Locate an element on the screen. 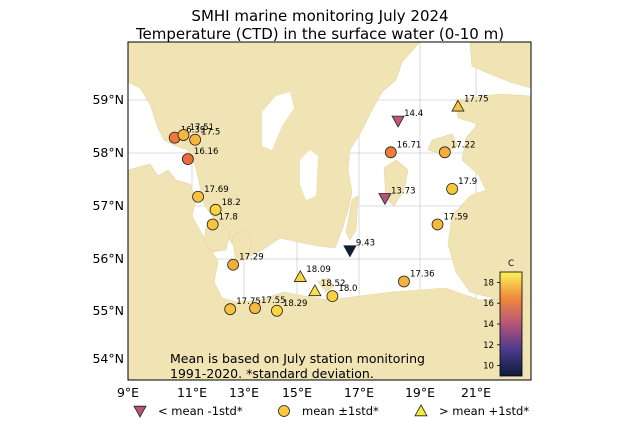 This screenshot has width=640, height=436. station-value-label: 16.39 is located at coordinates (193, 131).